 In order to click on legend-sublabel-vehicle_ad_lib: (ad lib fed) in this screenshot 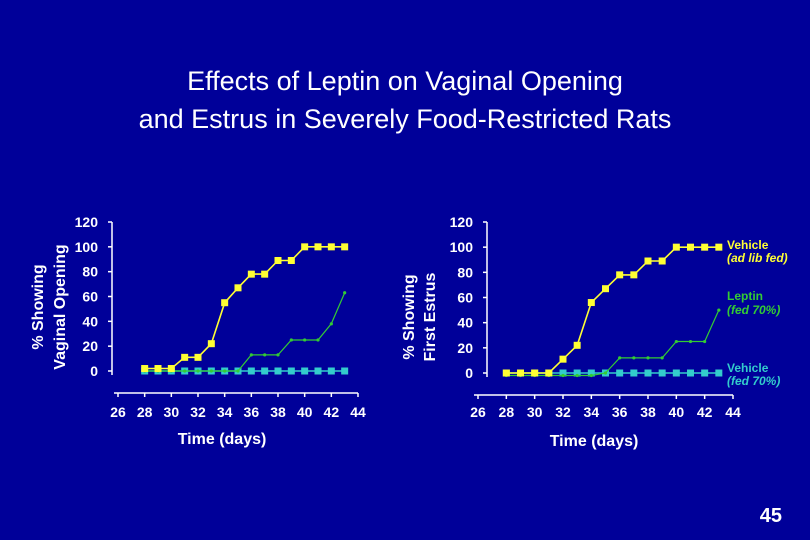, I will do `click(757, 258)`.